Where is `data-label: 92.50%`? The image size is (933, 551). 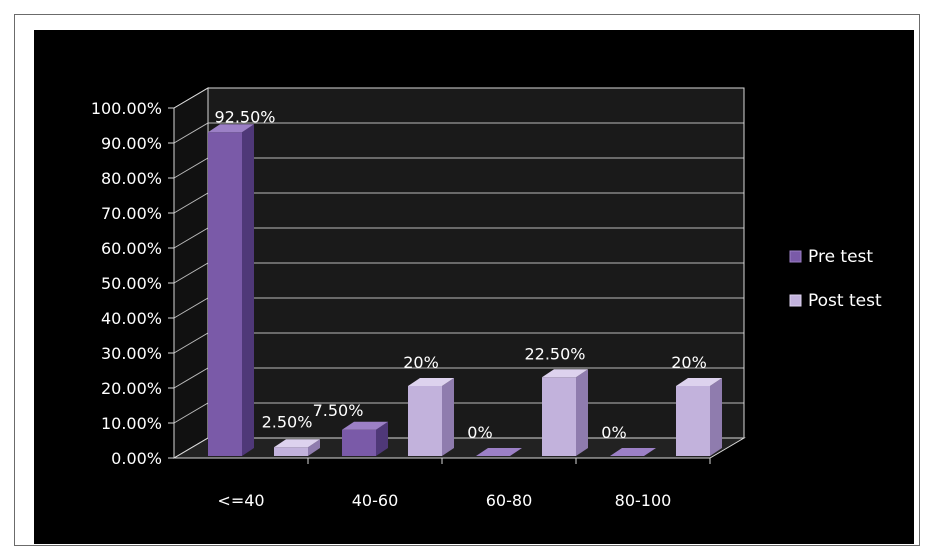 data-label: 92.50% is located at coordinates (244, 116).